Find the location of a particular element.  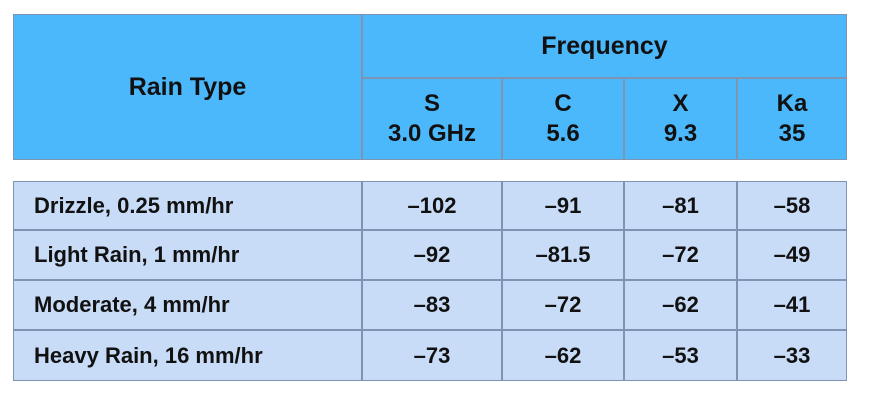

attenuation-value: –92 is located at coordinates (432, 255).